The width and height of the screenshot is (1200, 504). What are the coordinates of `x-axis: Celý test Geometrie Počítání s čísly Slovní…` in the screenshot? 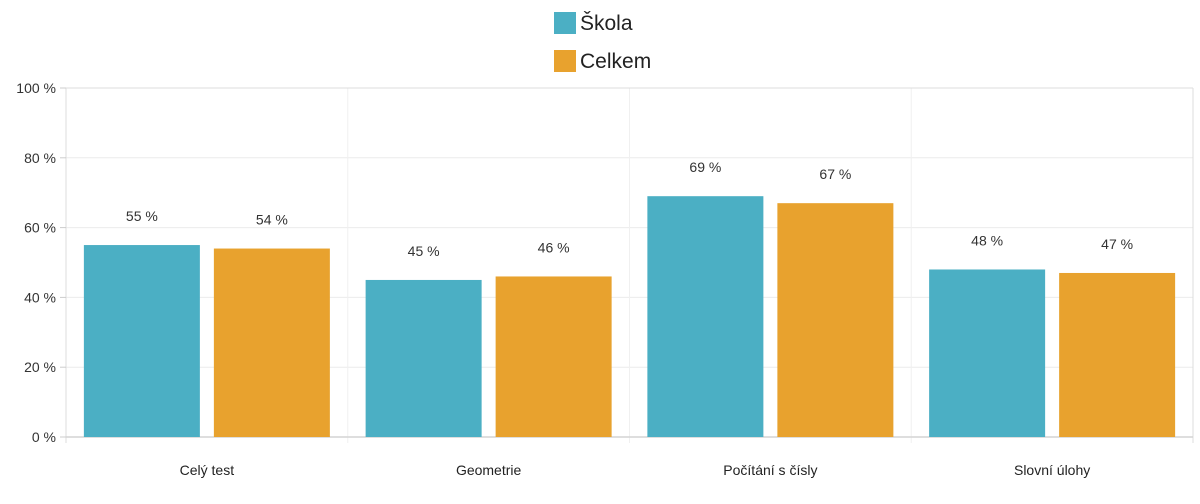 It's located at (635, 470).